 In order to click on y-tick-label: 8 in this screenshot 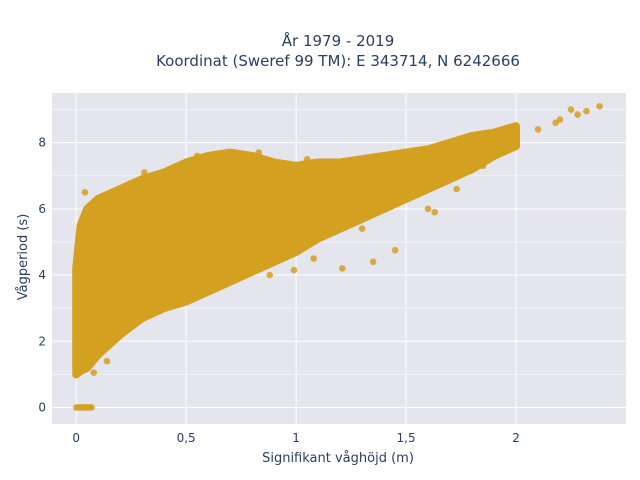, I will do `click(42, 143)`.